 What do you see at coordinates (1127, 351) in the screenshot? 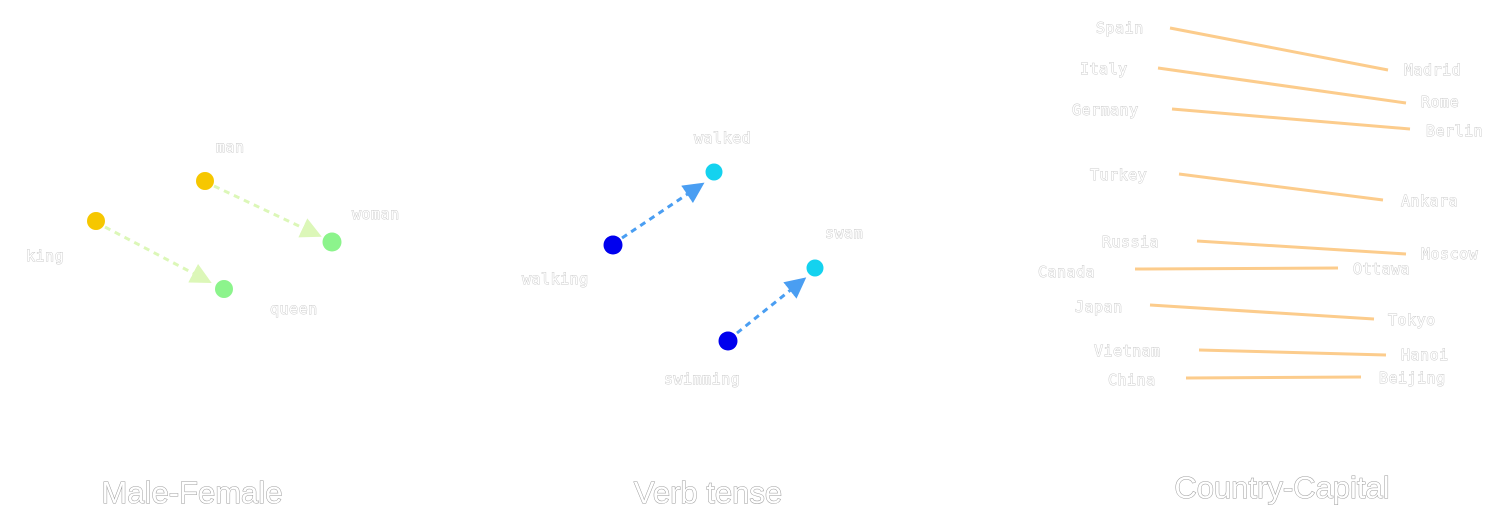
I see `label-vietnam: Vietnam` at bounding box center [1127, 351].